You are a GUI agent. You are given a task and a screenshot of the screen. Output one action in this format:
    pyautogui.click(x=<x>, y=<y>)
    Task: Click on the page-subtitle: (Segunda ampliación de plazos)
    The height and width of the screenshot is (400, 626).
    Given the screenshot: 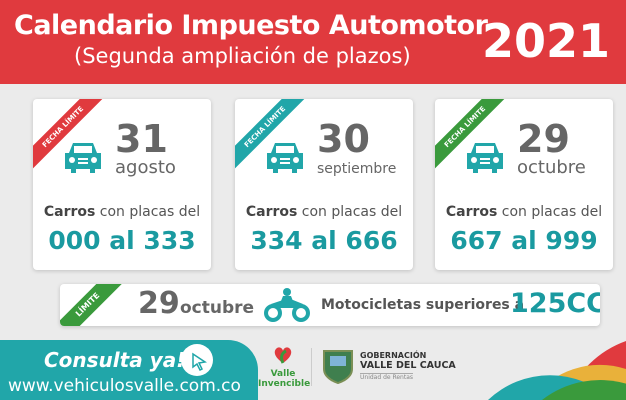 What is the action you would take?
    pyautogui.click(x=242, y=56)
    